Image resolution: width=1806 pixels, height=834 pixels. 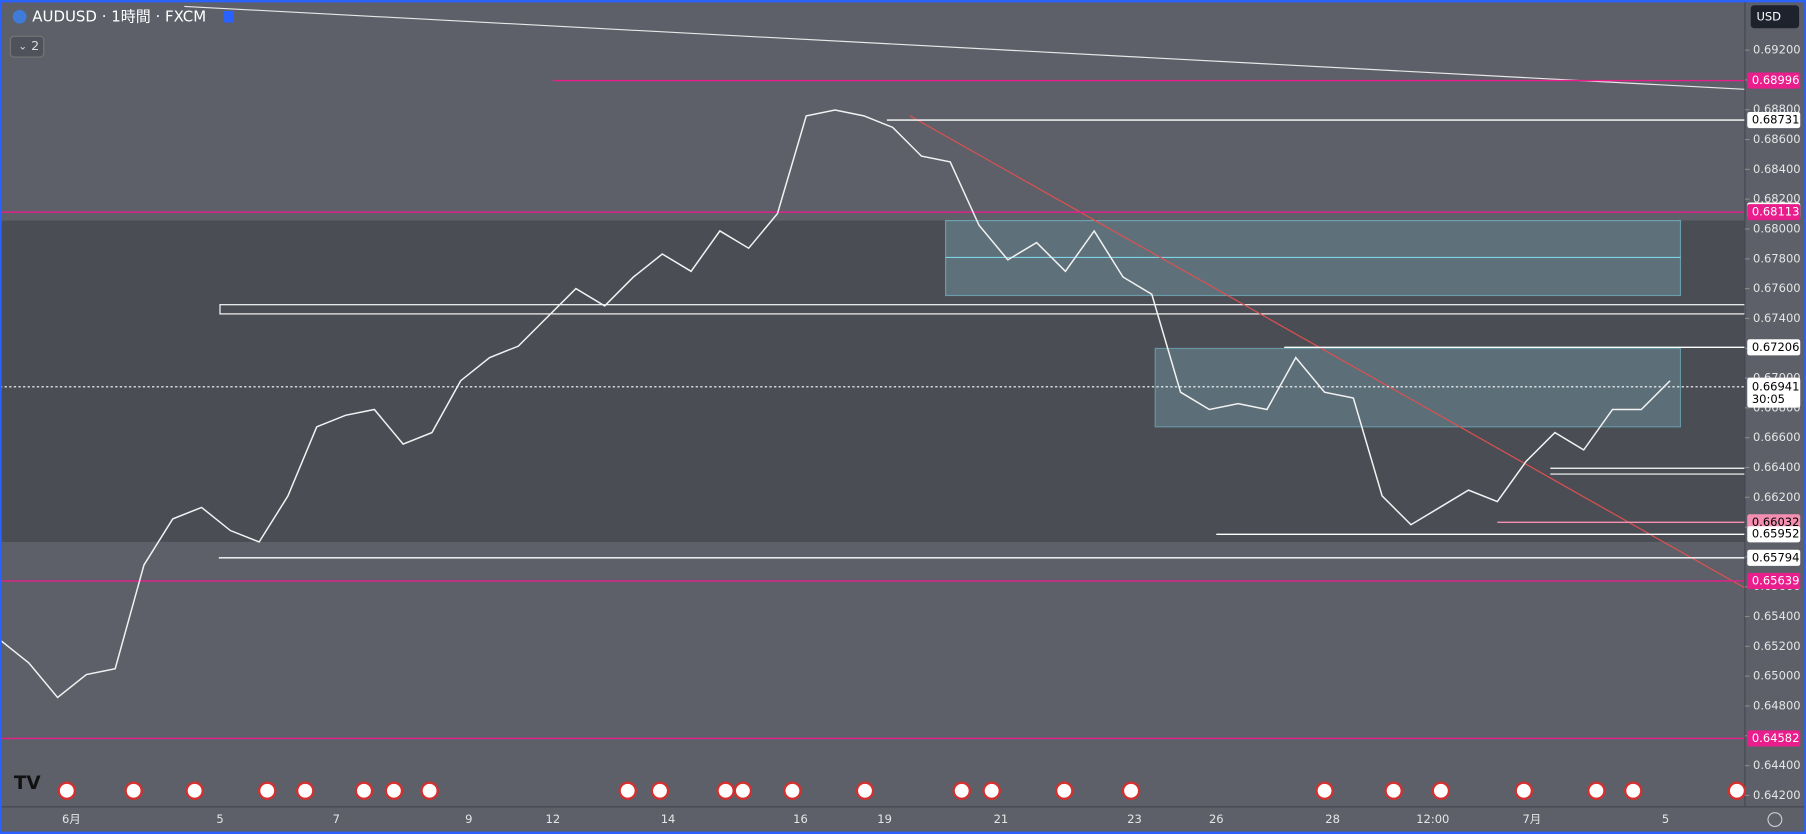 What do you see at coordinates (1777, 50) in the screenshot?
I see `y-tick-label: 0.69200` at bounding box center [1777, 50].